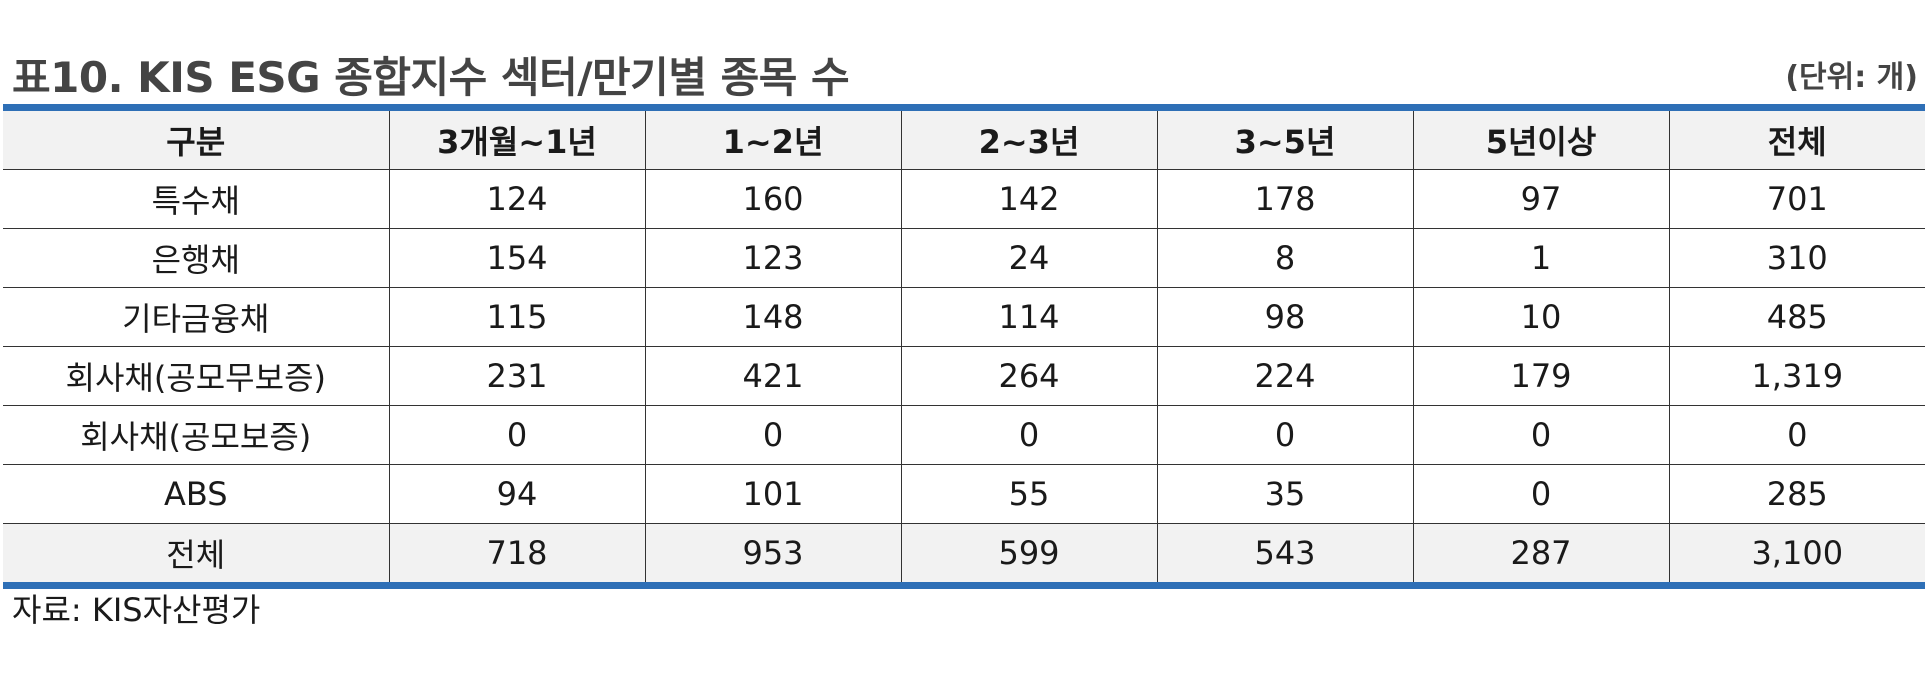 Image resolution: width=1930 pixels, height=683 pixels. Describe the element at coordinates (965, 75) in the screenshot. I see `title-row: 표10. KIS ESG 종합지수 섹터/만기별 종목 수 (단위: 개)` at that location.